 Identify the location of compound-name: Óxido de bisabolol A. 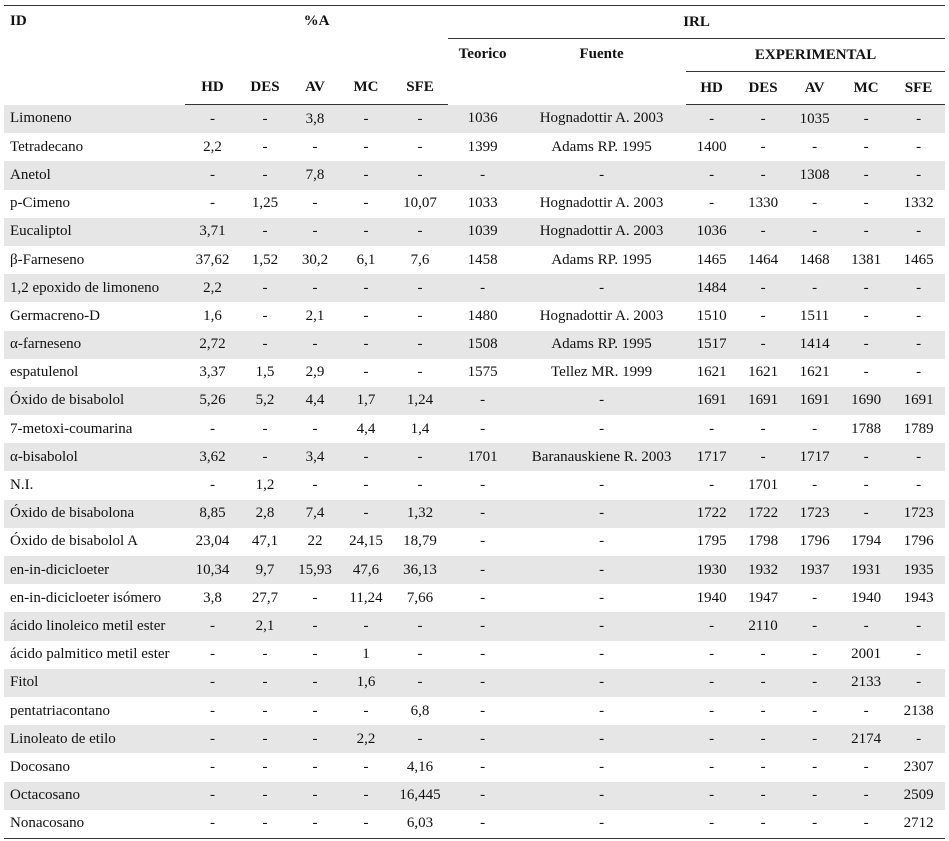
(74, 541).